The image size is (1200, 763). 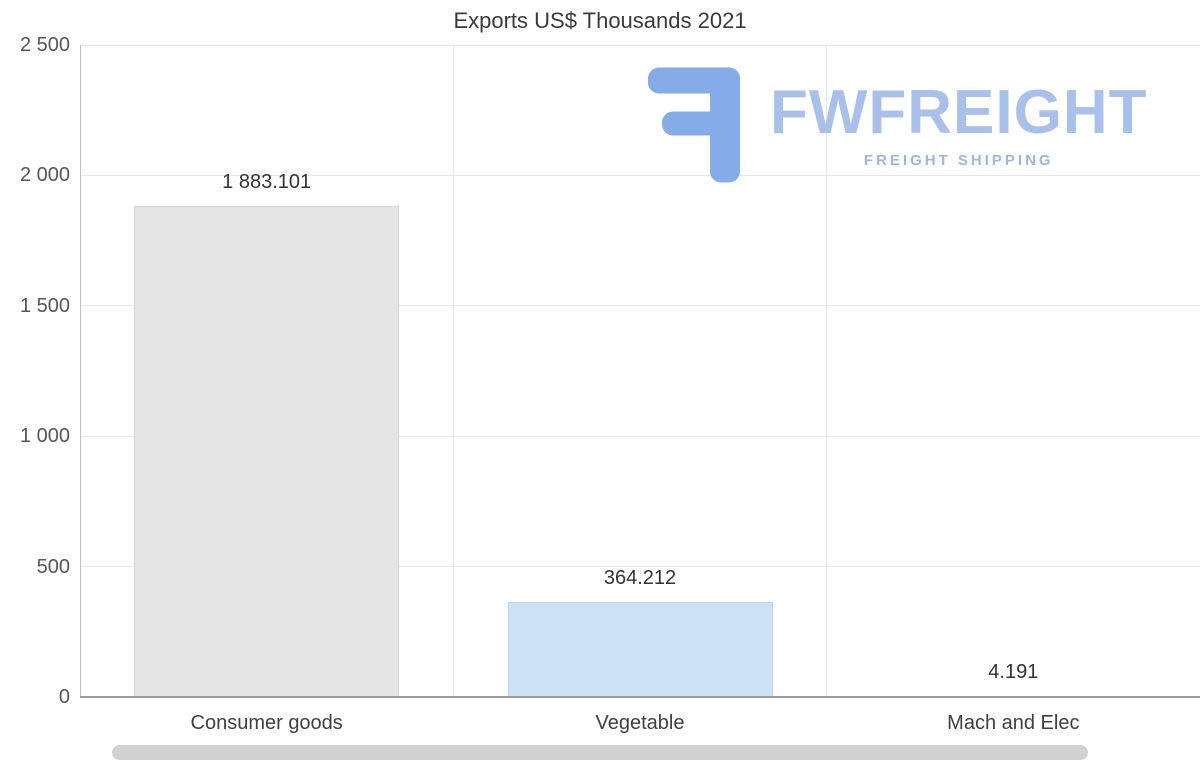 What do you see at coordinates (44, 436) in the screenshot?
I see `y-axis-tick-label: 1 000` at bounding box center [44, 436].